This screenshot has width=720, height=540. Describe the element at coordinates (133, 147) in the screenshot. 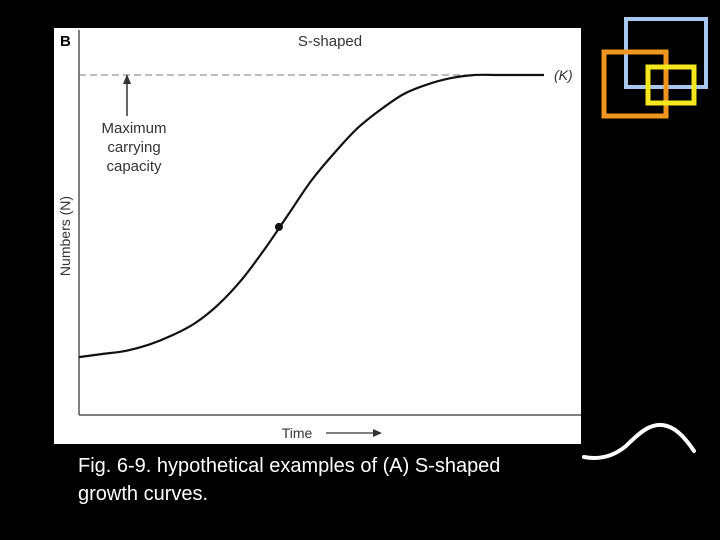

I see `annotation-line-2: carrying` at that location.